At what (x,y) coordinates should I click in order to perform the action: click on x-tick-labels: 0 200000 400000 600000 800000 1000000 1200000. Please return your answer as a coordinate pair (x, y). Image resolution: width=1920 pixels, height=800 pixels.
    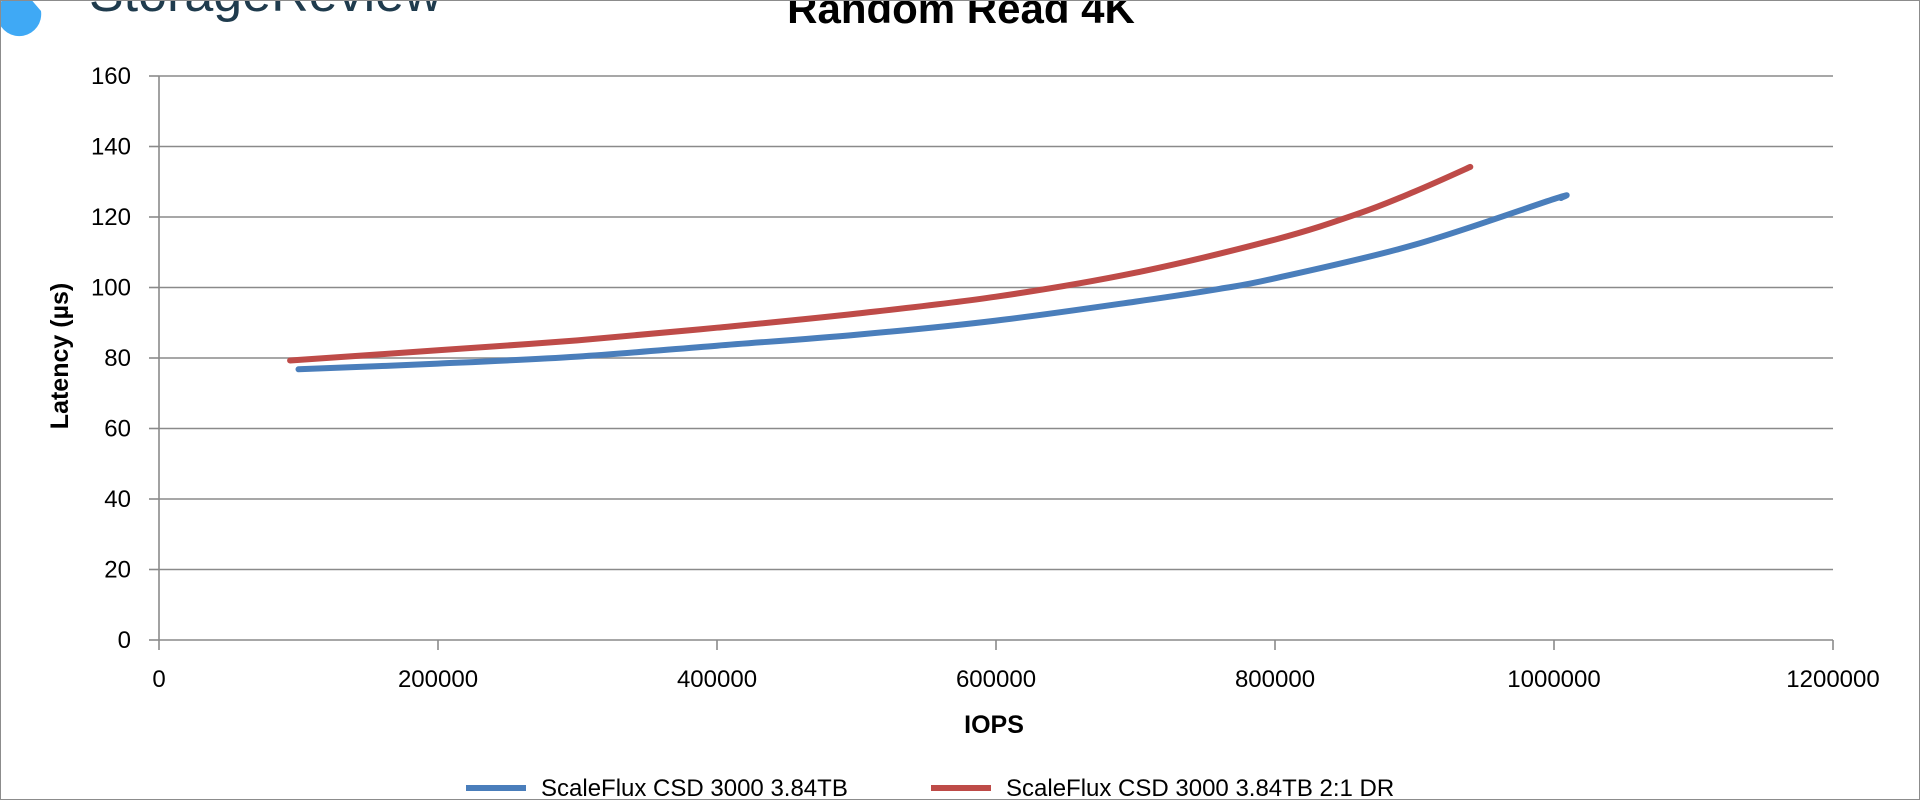
    Looking at the image, I should click on (1015, 679).